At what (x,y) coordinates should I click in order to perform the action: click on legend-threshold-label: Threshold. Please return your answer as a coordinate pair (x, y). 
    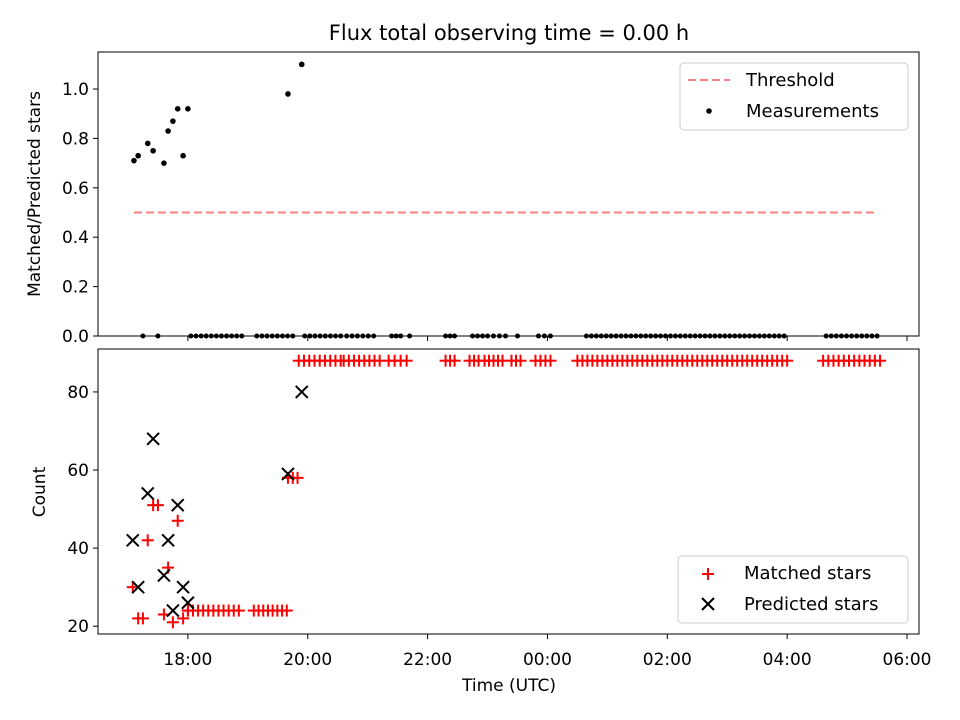
    Looking at the image, I should click on (790, 80).